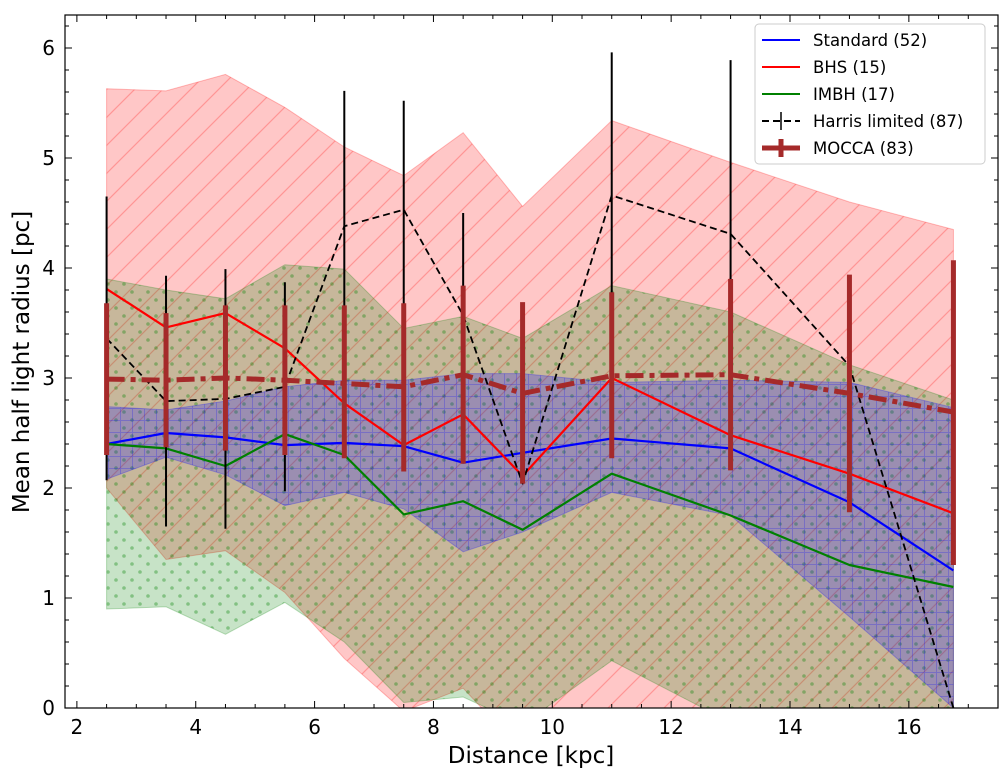  Describe the element at coordinates (854, 94) in the screenshot. I see `legend-label-2: IMBH (17)` at that location.